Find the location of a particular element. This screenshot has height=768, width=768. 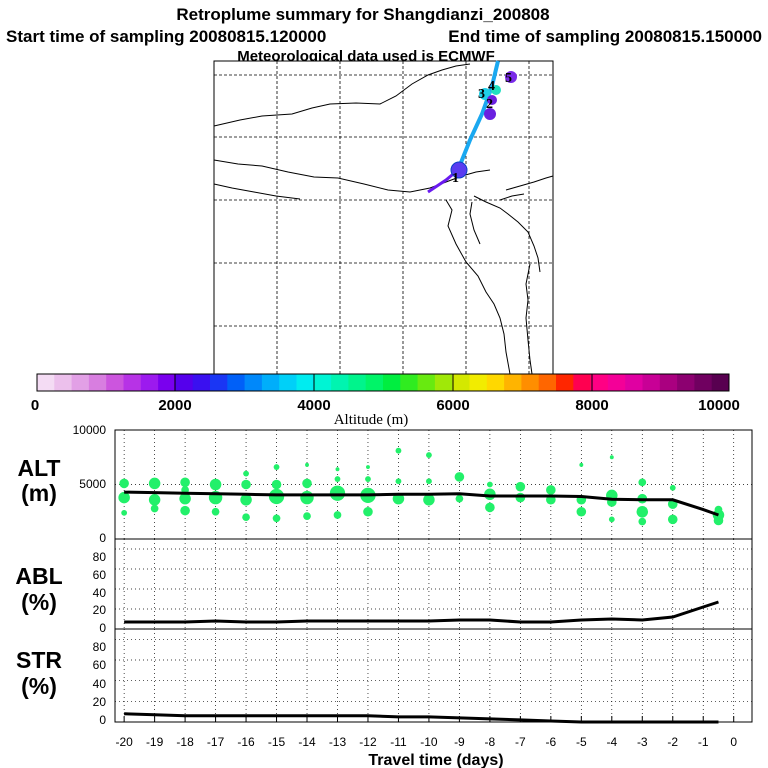

x-tick-label: -13 is located at coordinates (338, 742).